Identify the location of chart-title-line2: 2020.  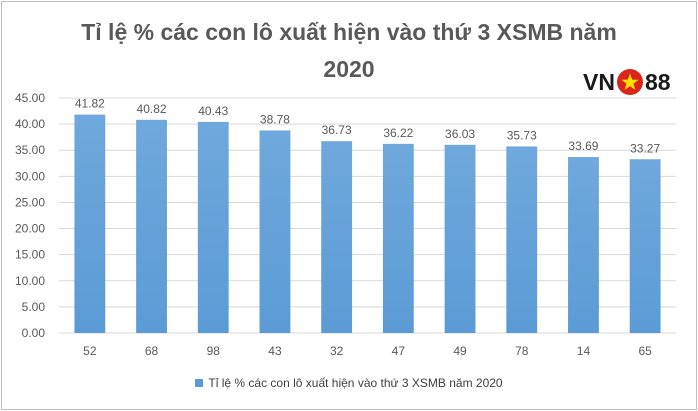
(349, 69).